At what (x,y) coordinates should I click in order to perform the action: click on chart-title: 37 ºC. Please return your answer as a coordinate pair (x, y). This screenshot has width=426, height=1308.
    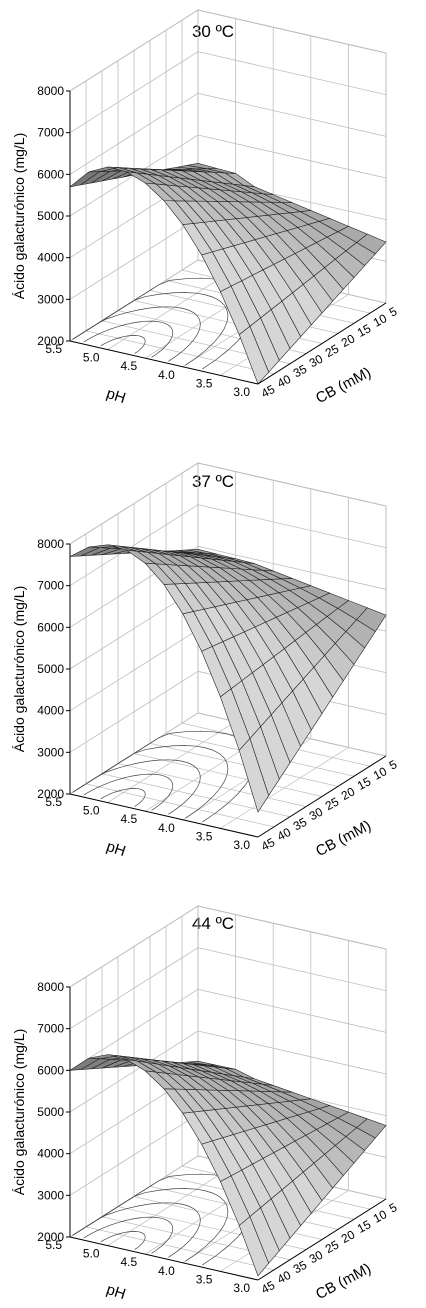
    Looking at the image, I should click on (213, 481).